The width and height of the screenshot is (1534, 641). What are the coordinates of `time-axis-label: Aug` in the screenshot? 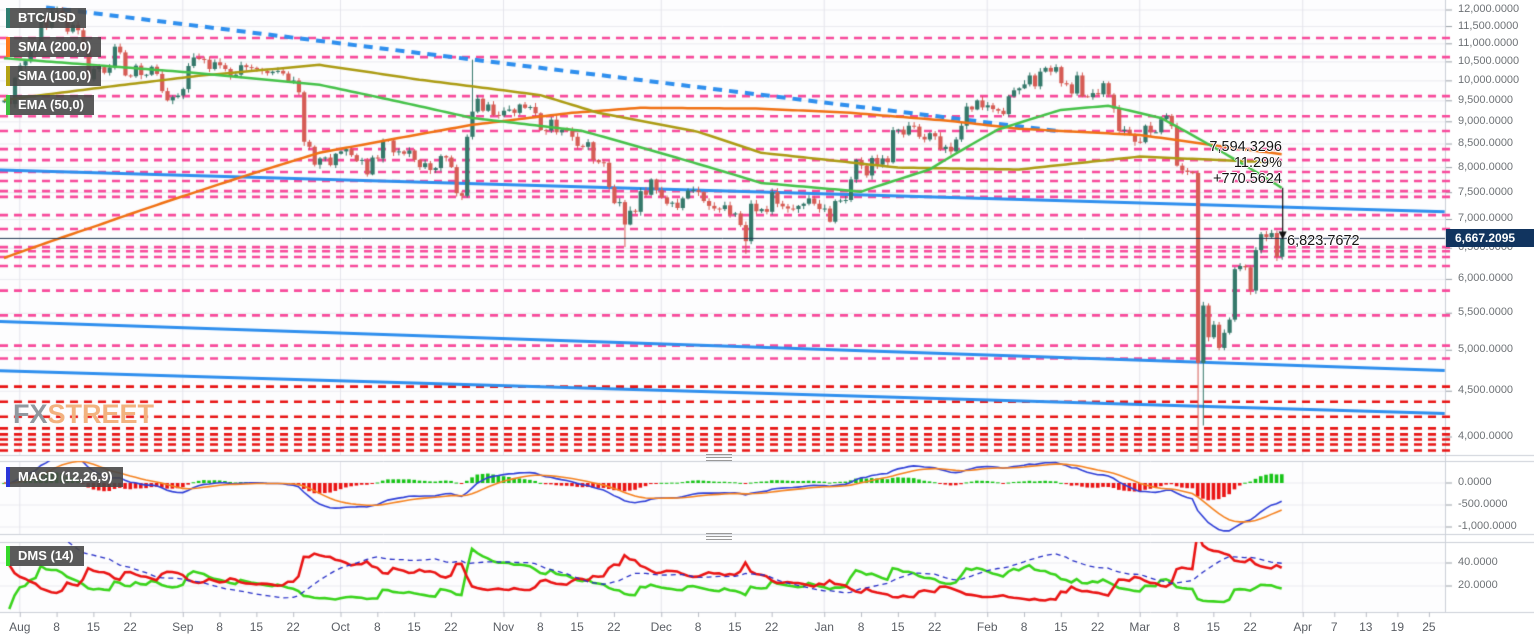 It's located at (20, 627).